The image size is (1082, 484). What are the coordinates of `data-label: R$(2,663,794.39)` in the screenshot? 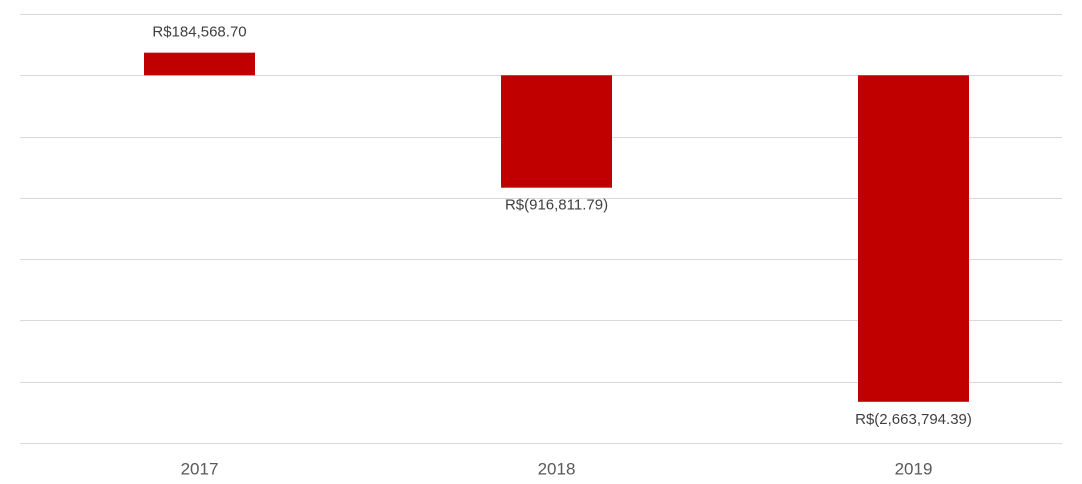 It's located at (913, 419).